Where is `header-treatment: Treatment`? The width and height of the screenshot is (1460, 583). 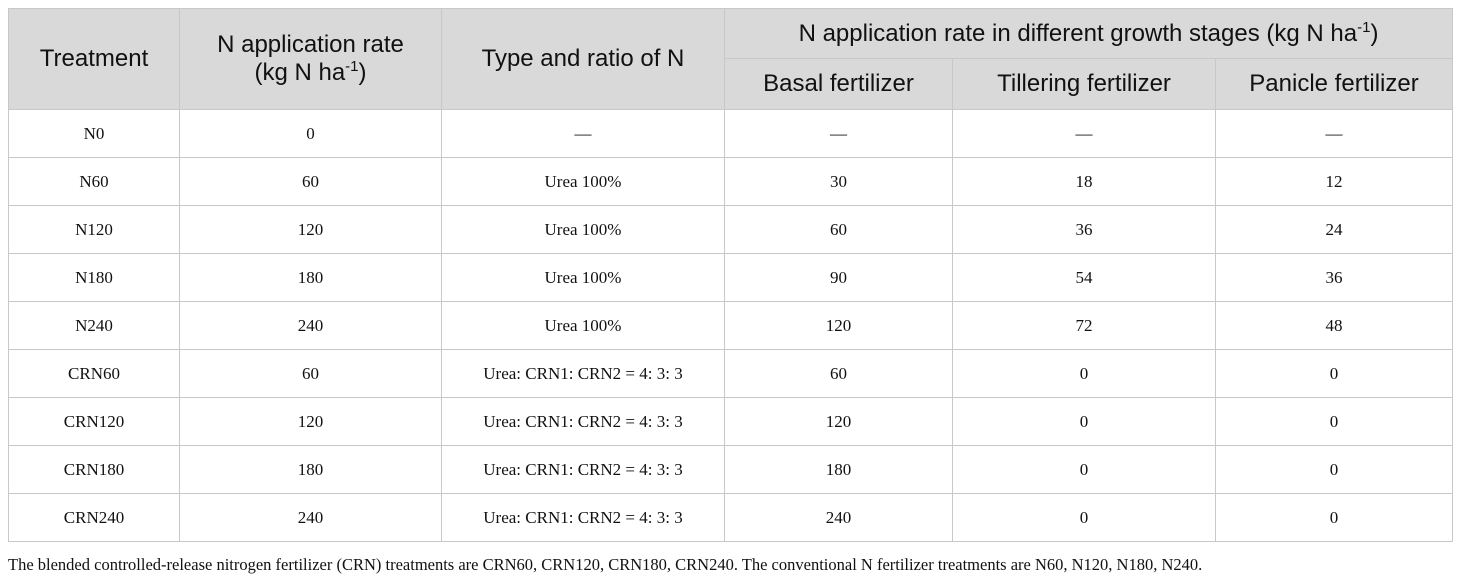 header-treatment: Treatment is located at coordinates (94, 59).